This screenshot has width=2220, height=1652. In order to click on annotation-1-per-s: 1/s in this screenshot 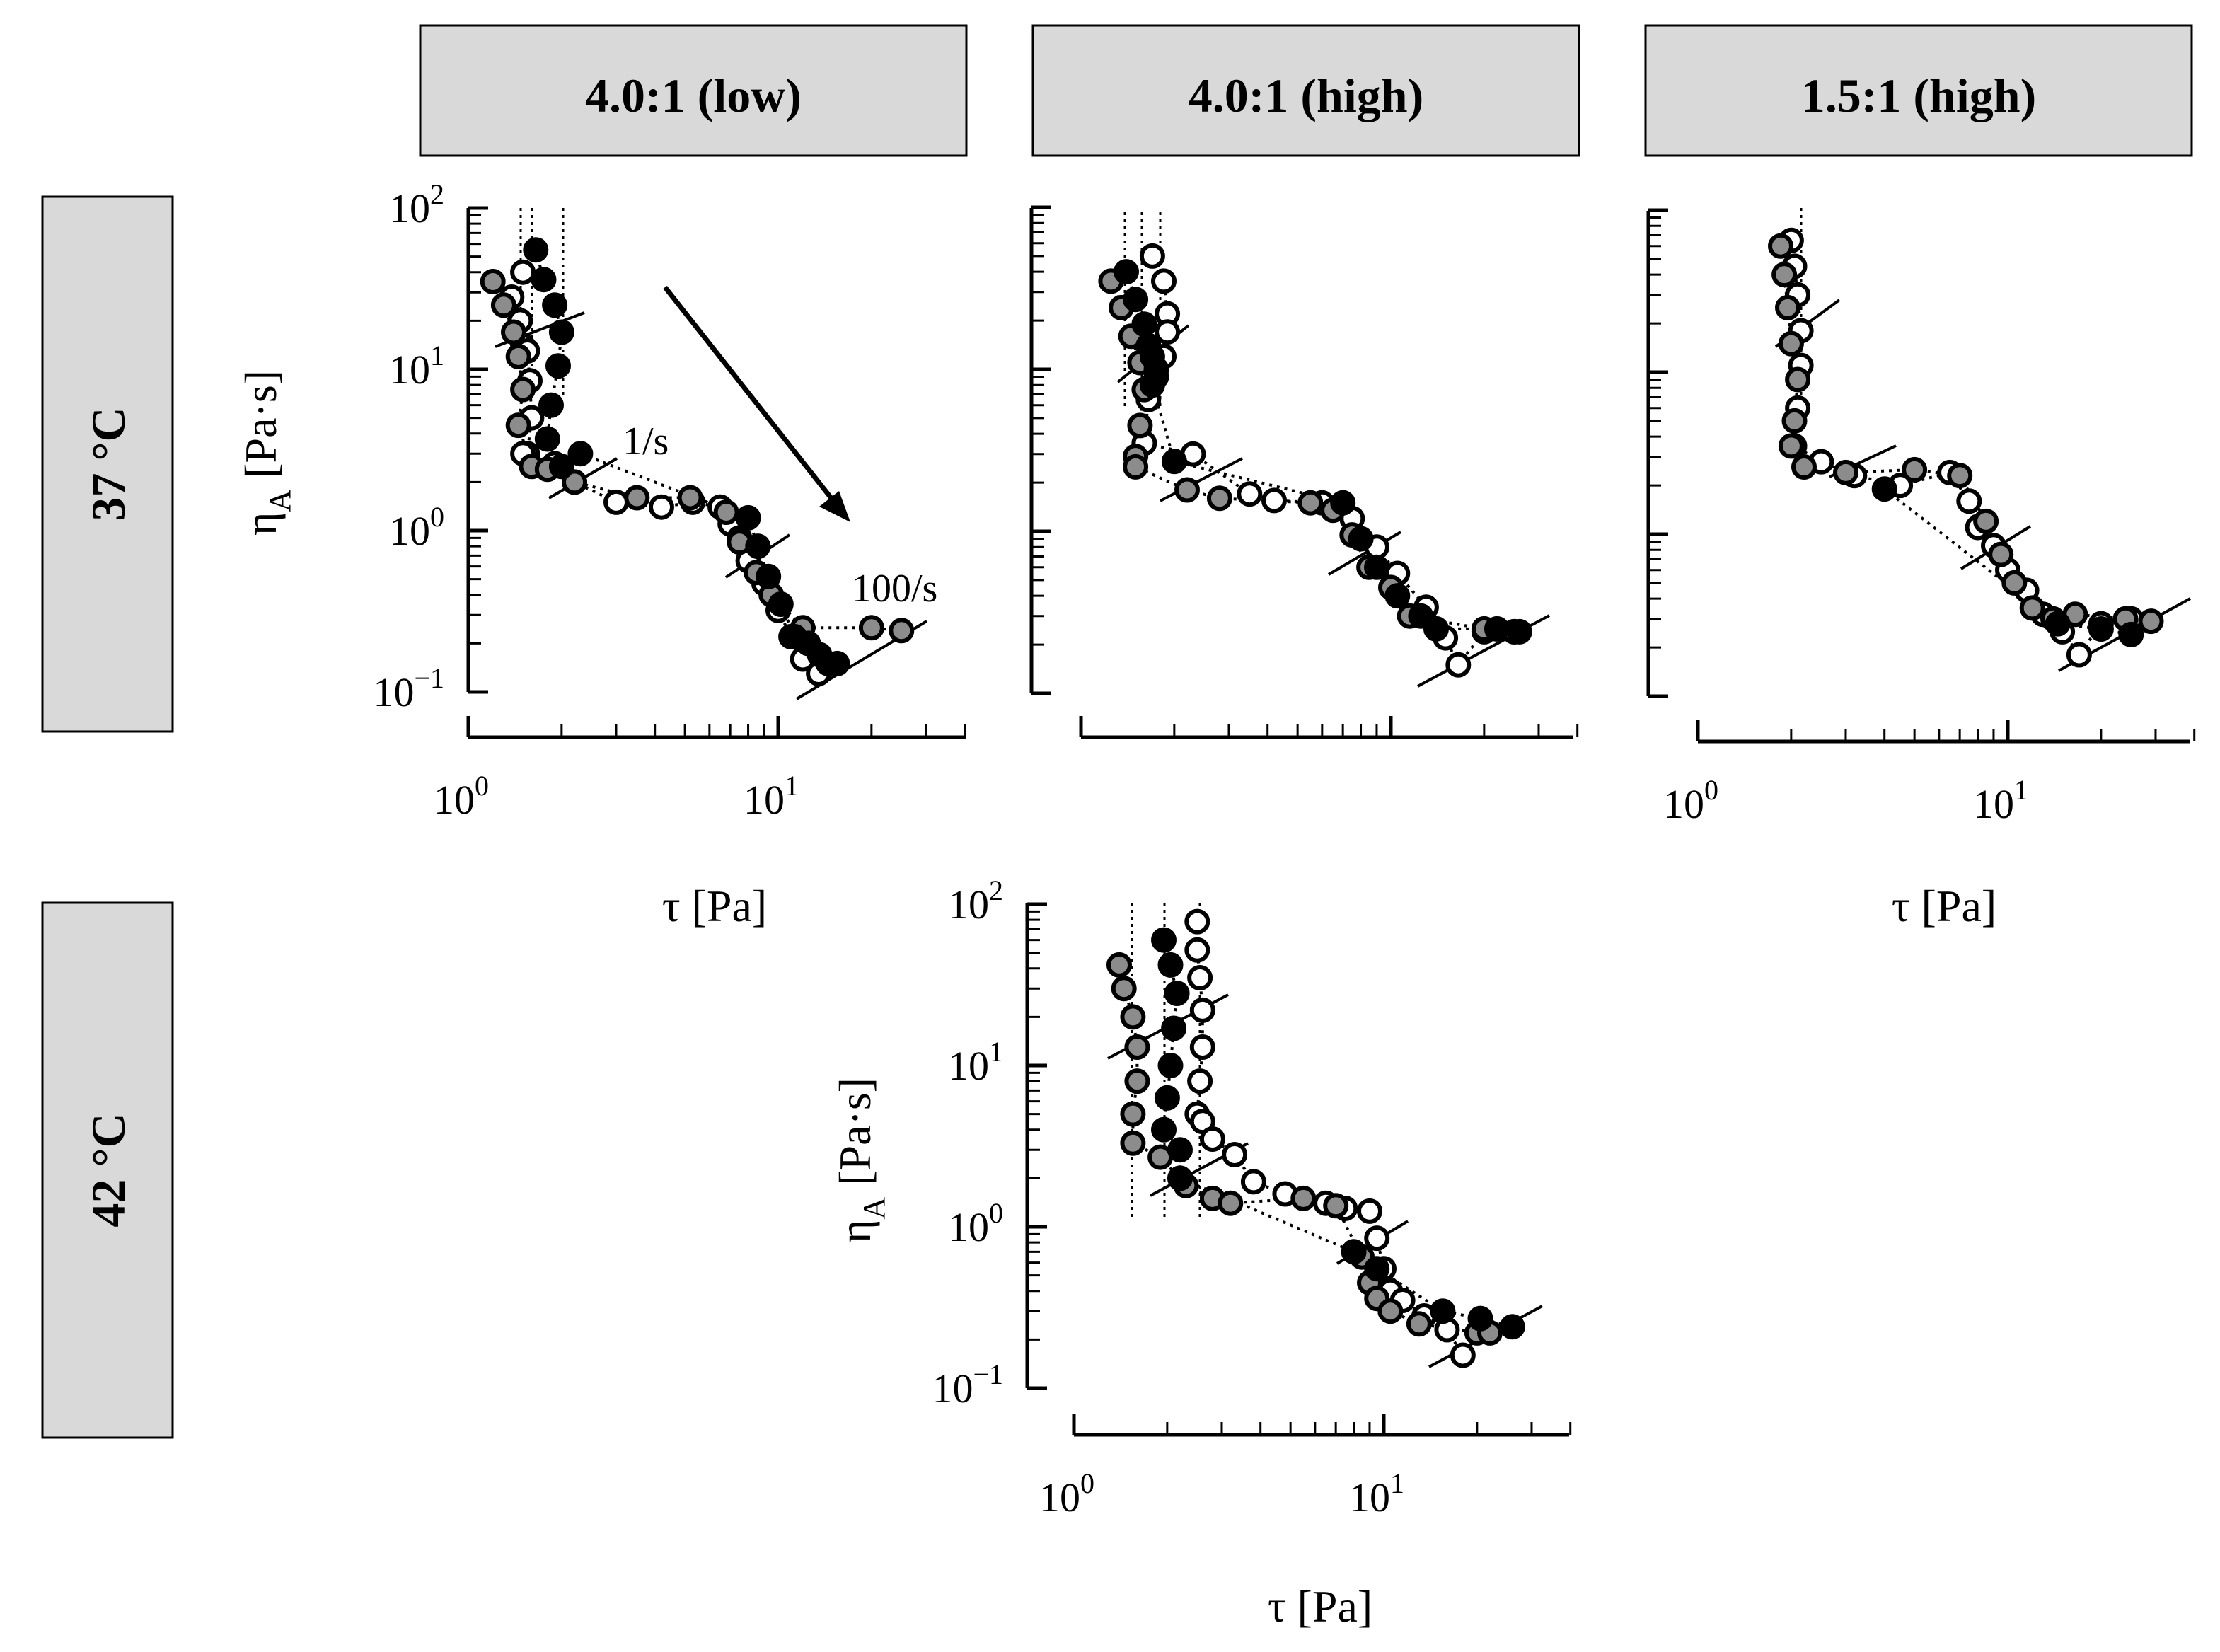, I will do `click(646, 442)`.